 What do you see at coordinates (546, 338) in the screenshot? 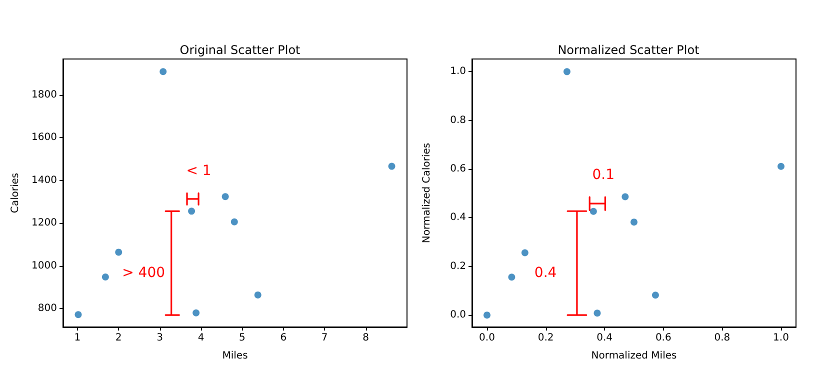
I see `x-tick-label: 0.2` at bounding box center [546, 338].